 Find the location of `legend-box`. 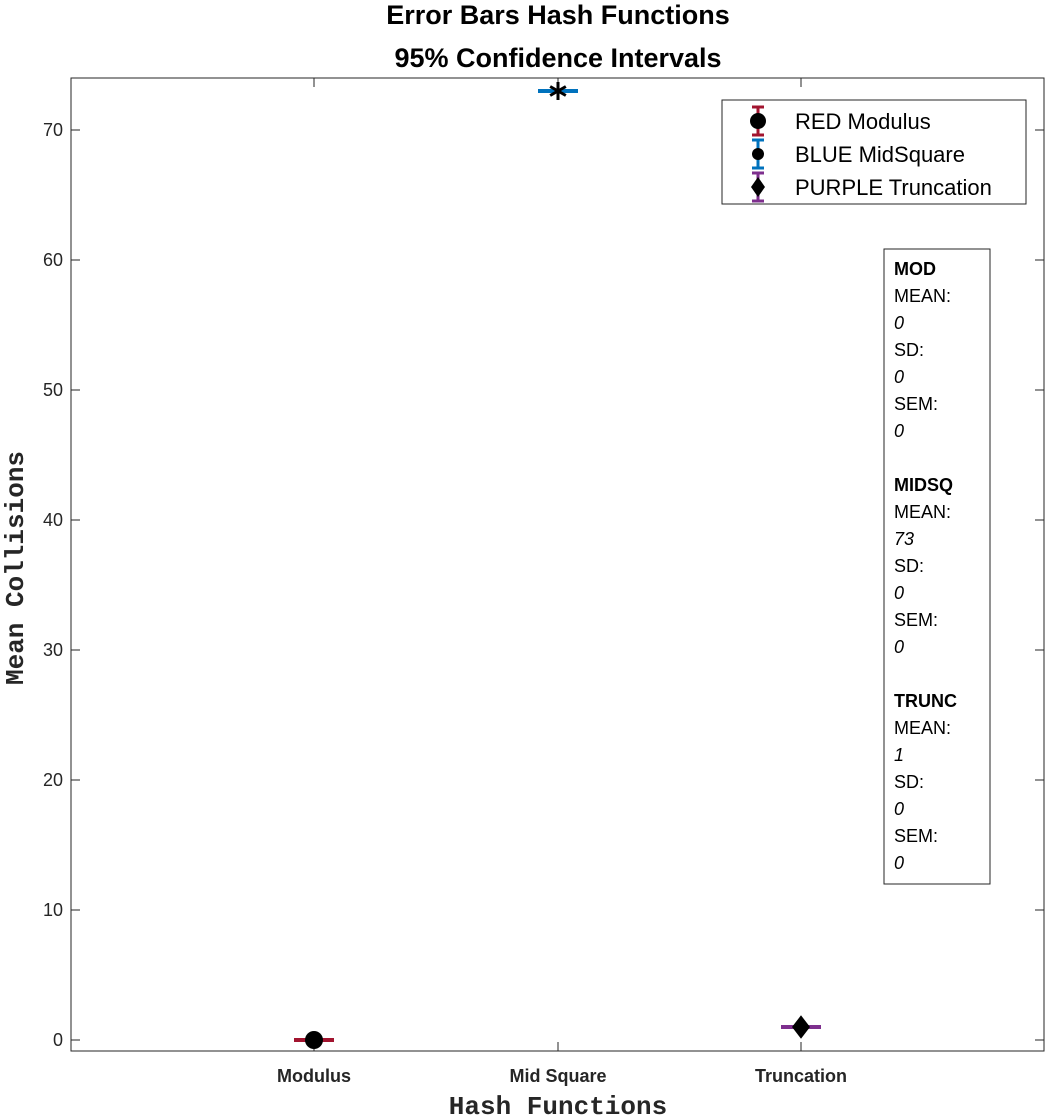

legend-box is located at coordinates (874, 152).